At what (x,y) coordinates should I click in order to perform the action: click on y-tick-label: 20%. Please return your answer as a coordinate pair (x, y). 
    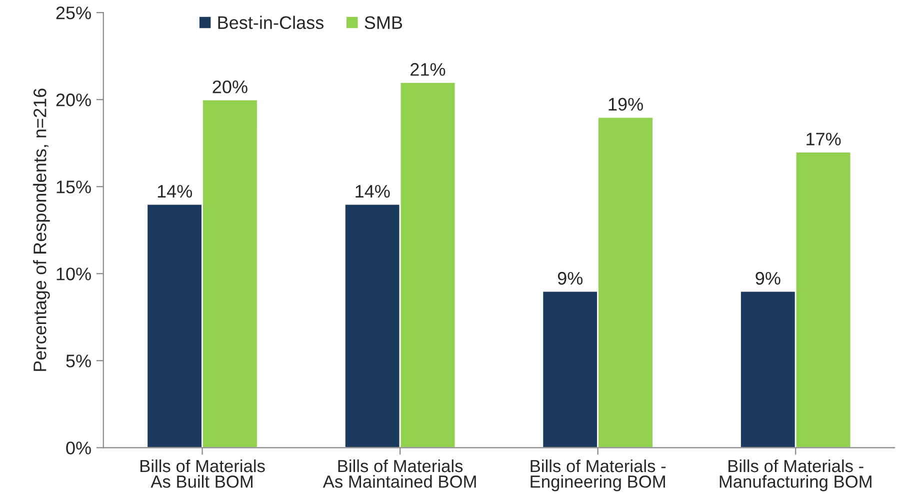
    Looking at the image, I should click on (73, 100).